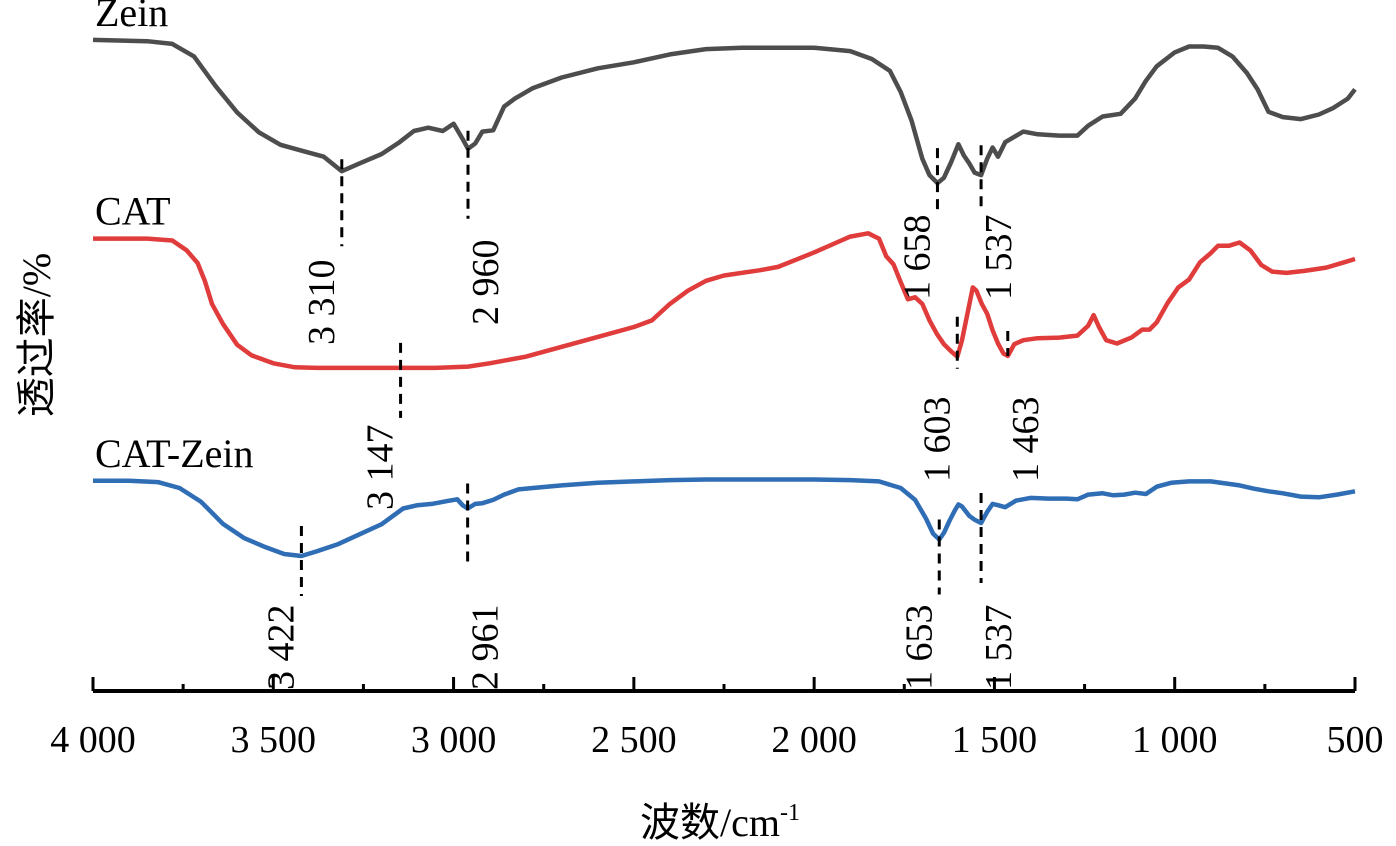 This screenshot has height=846, width=1396. Describe the element at coordinates (995, 740) in the screenshot. I see `x-tick-label: 1 500` at that location.